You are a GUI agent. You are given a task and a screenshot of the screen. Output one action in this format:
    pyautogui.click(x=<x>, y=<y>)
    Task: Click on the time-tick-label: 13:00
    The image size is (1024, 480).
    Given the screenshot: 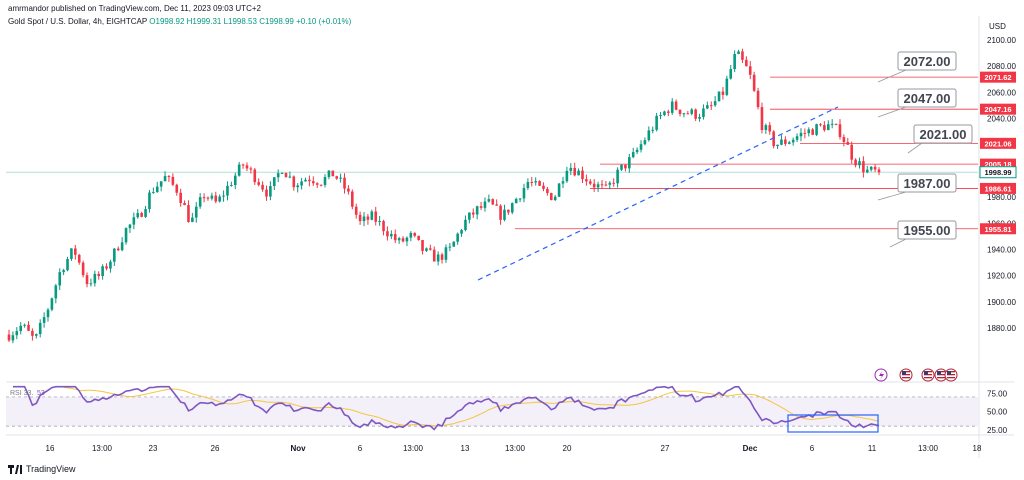 What is the action you would take?
    pyautogui.click(x=928, y=448)
    